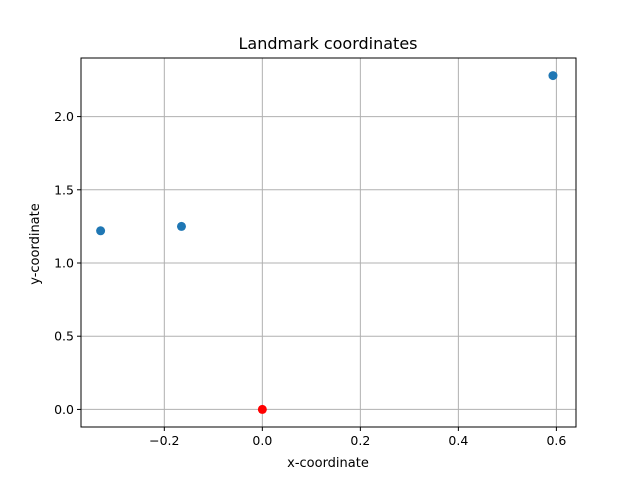 This screenshot has width=640, height=480. Describe the element at coordinates (64, 116) in the screenshot. I see `y-tick-label: 2.0` at that location.